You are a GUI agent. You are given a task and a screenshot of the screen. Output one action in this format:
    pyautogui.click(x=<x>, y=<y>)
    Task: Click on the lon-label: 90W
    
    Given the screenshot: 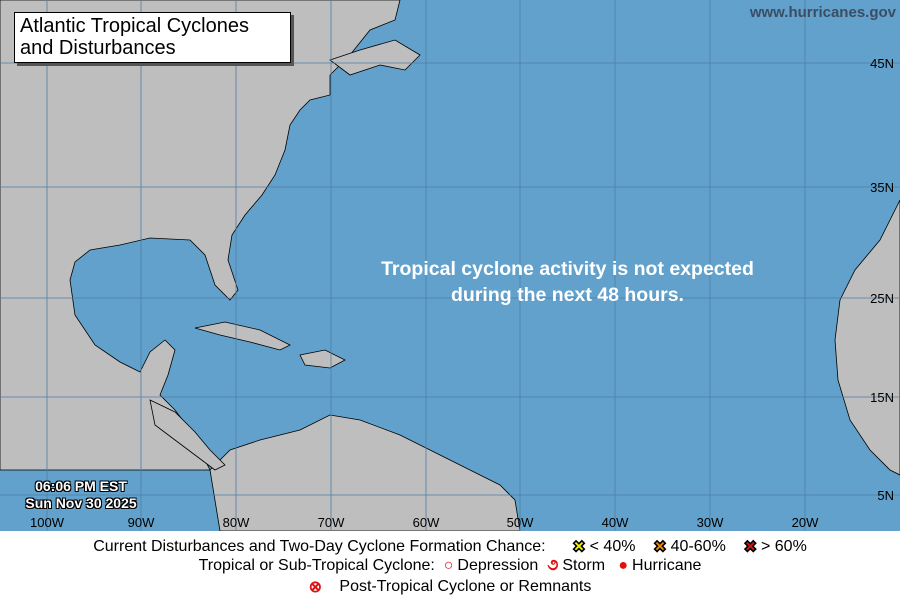 What is the action you would take?
    pyautogui.click(x=141, y=522)
    